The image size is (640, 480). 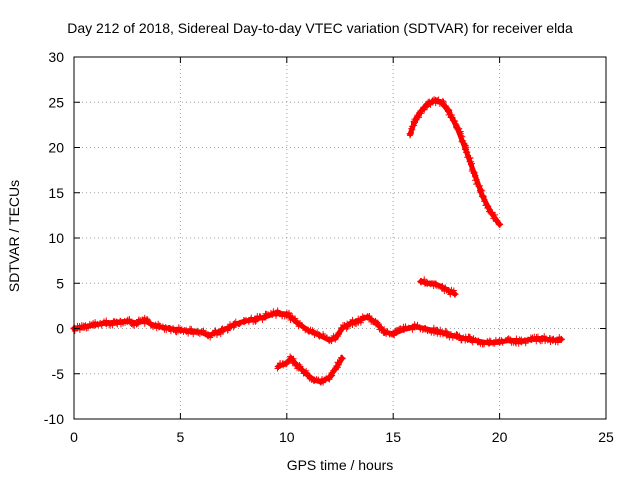 I want to click on series-negative-dip-arc, so click(x=310, y=369).